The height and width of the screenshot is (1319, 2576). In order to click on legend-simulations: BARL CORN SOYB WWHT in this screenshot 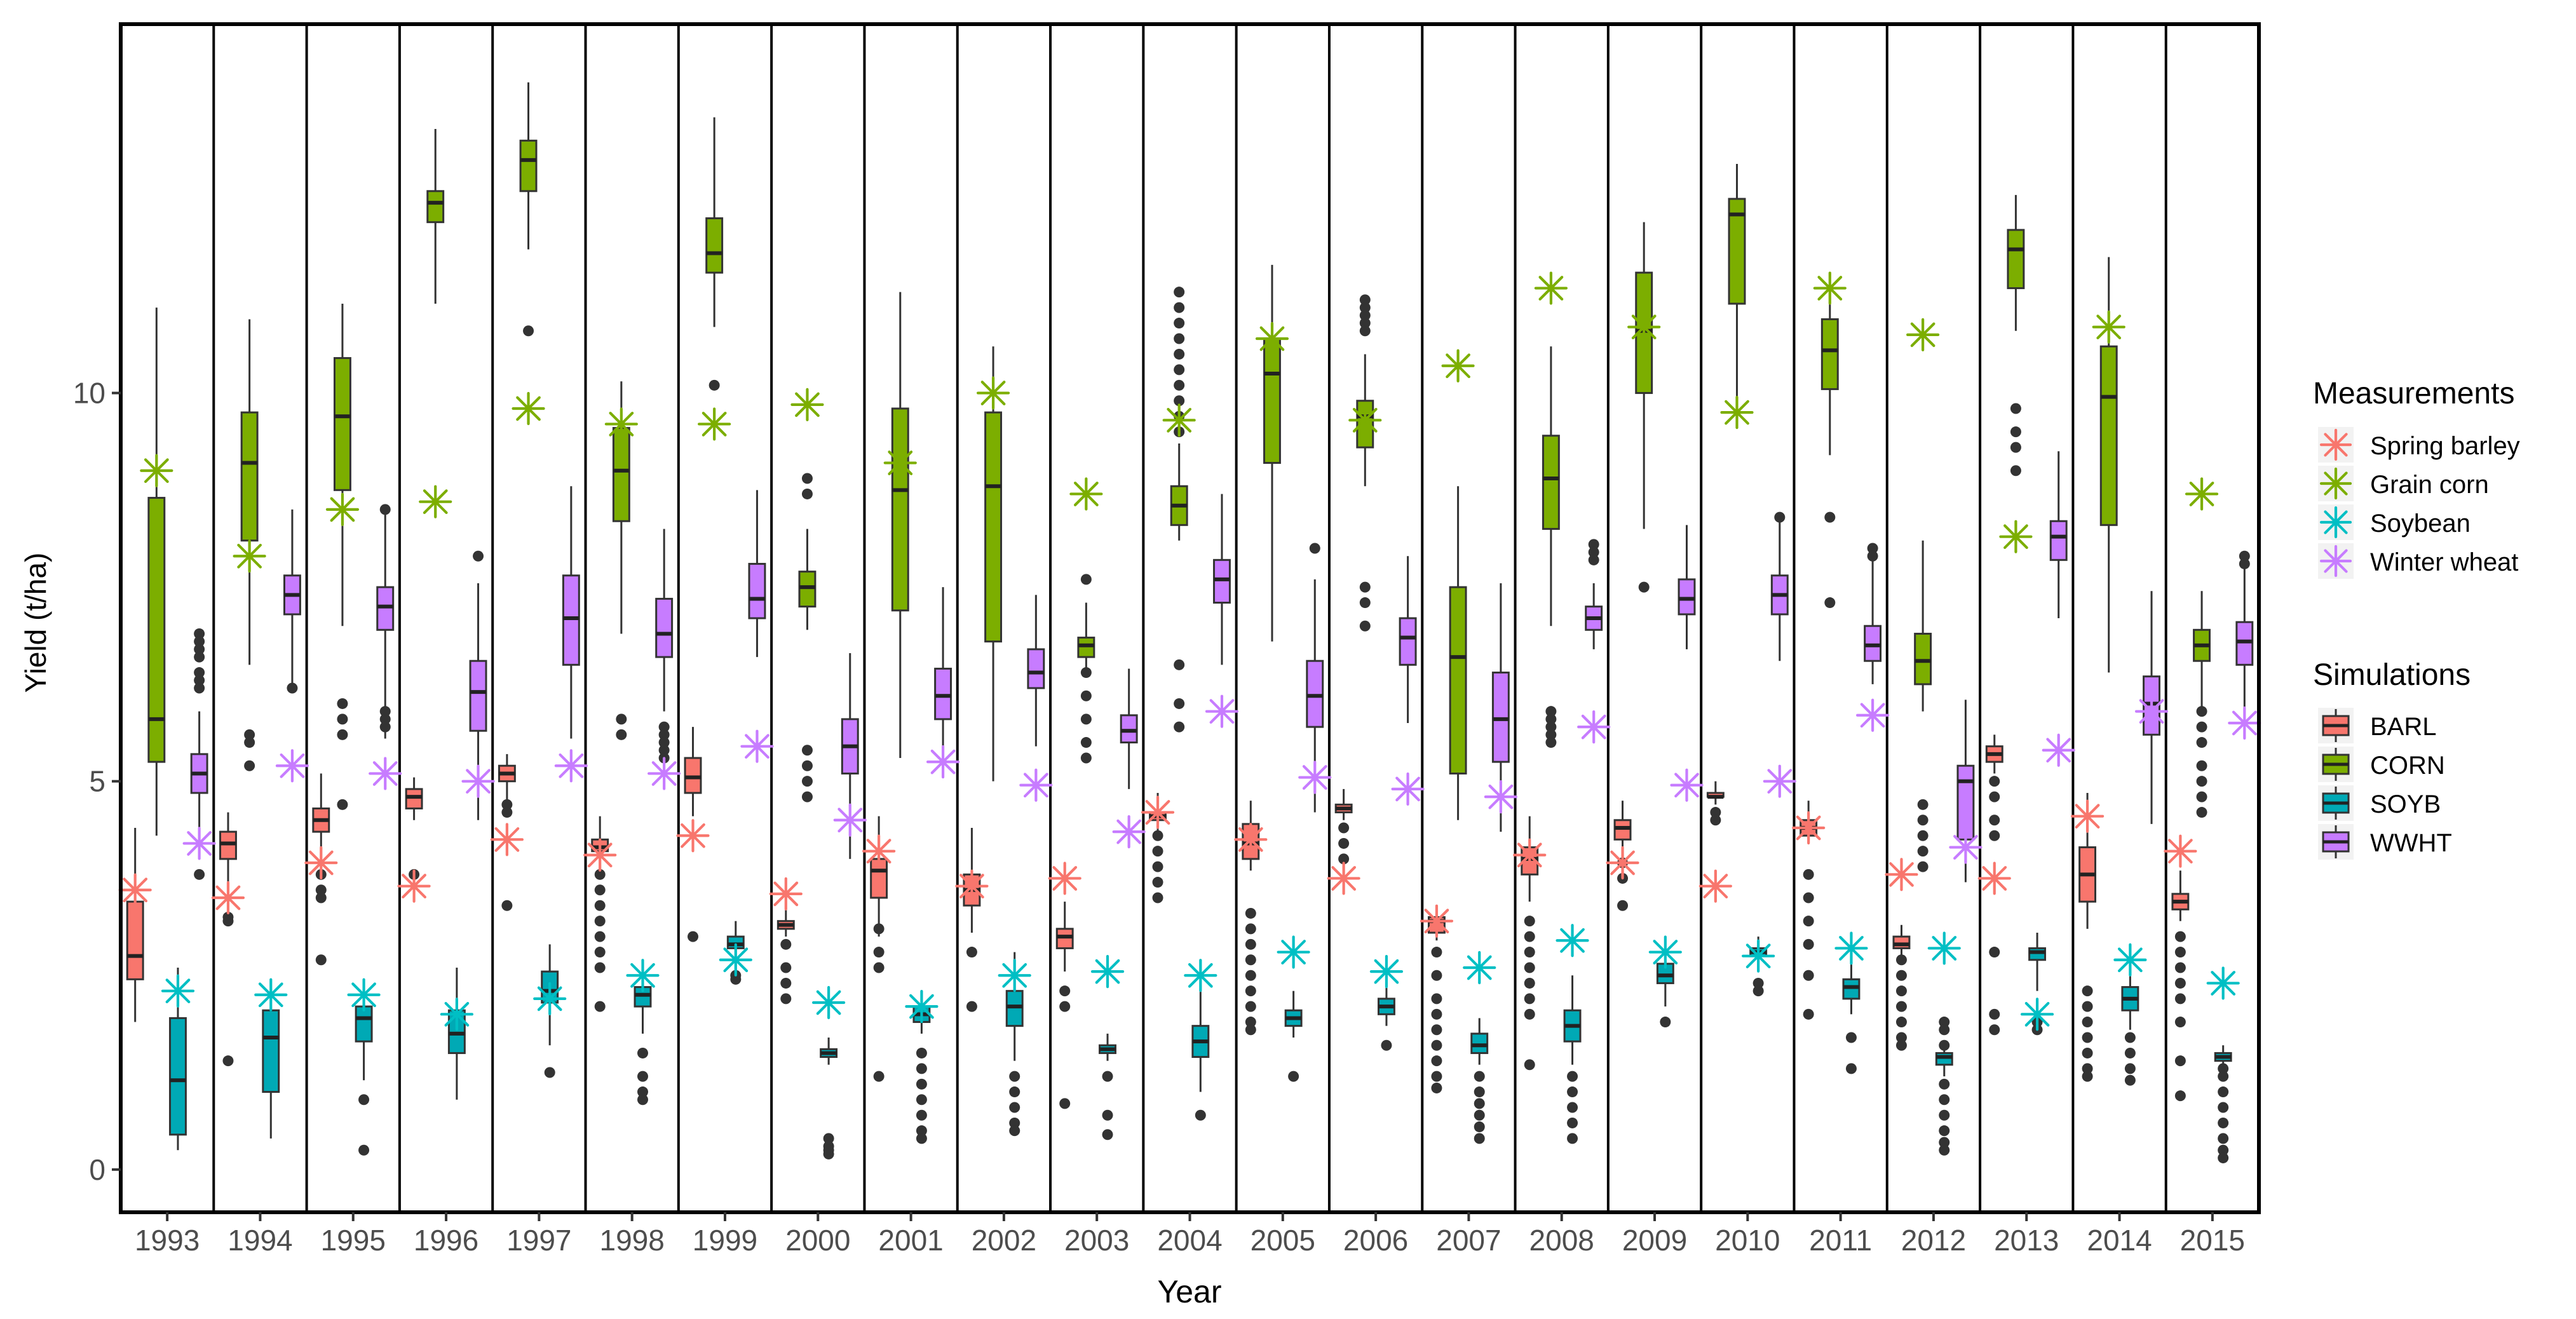, I will do `click(2385, 784)`.